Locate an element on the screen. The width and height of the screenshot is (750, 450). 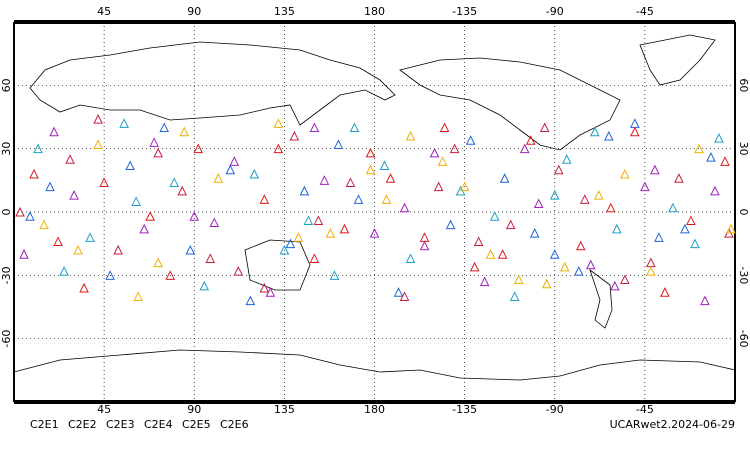
x-tick-label-bottom: -45 is located at coordinates (645, 409).